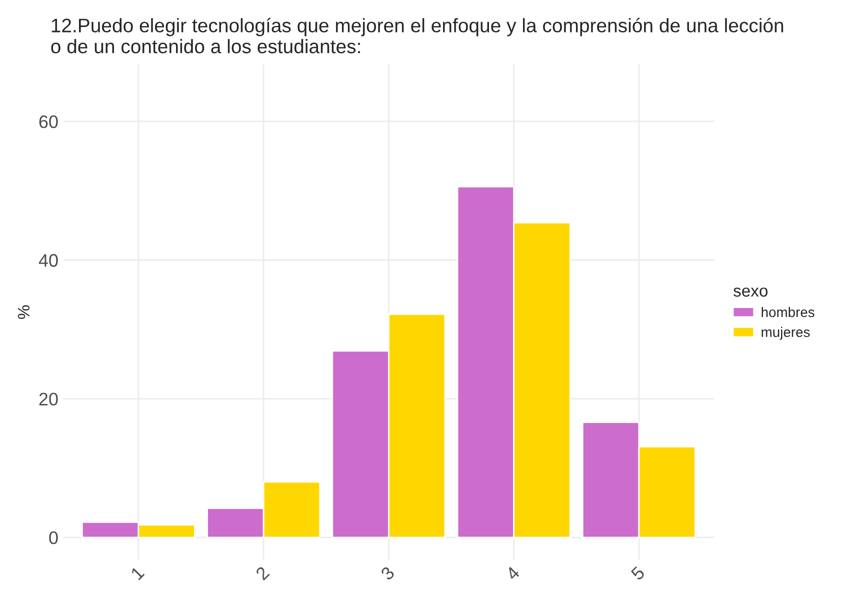 Image resolution: width=845 pixels, height=612 pixels. What do you see at coordinates (48, 121) in the screenshot?
I see `y-tick-label: 60` at bounding box center [48, 121].